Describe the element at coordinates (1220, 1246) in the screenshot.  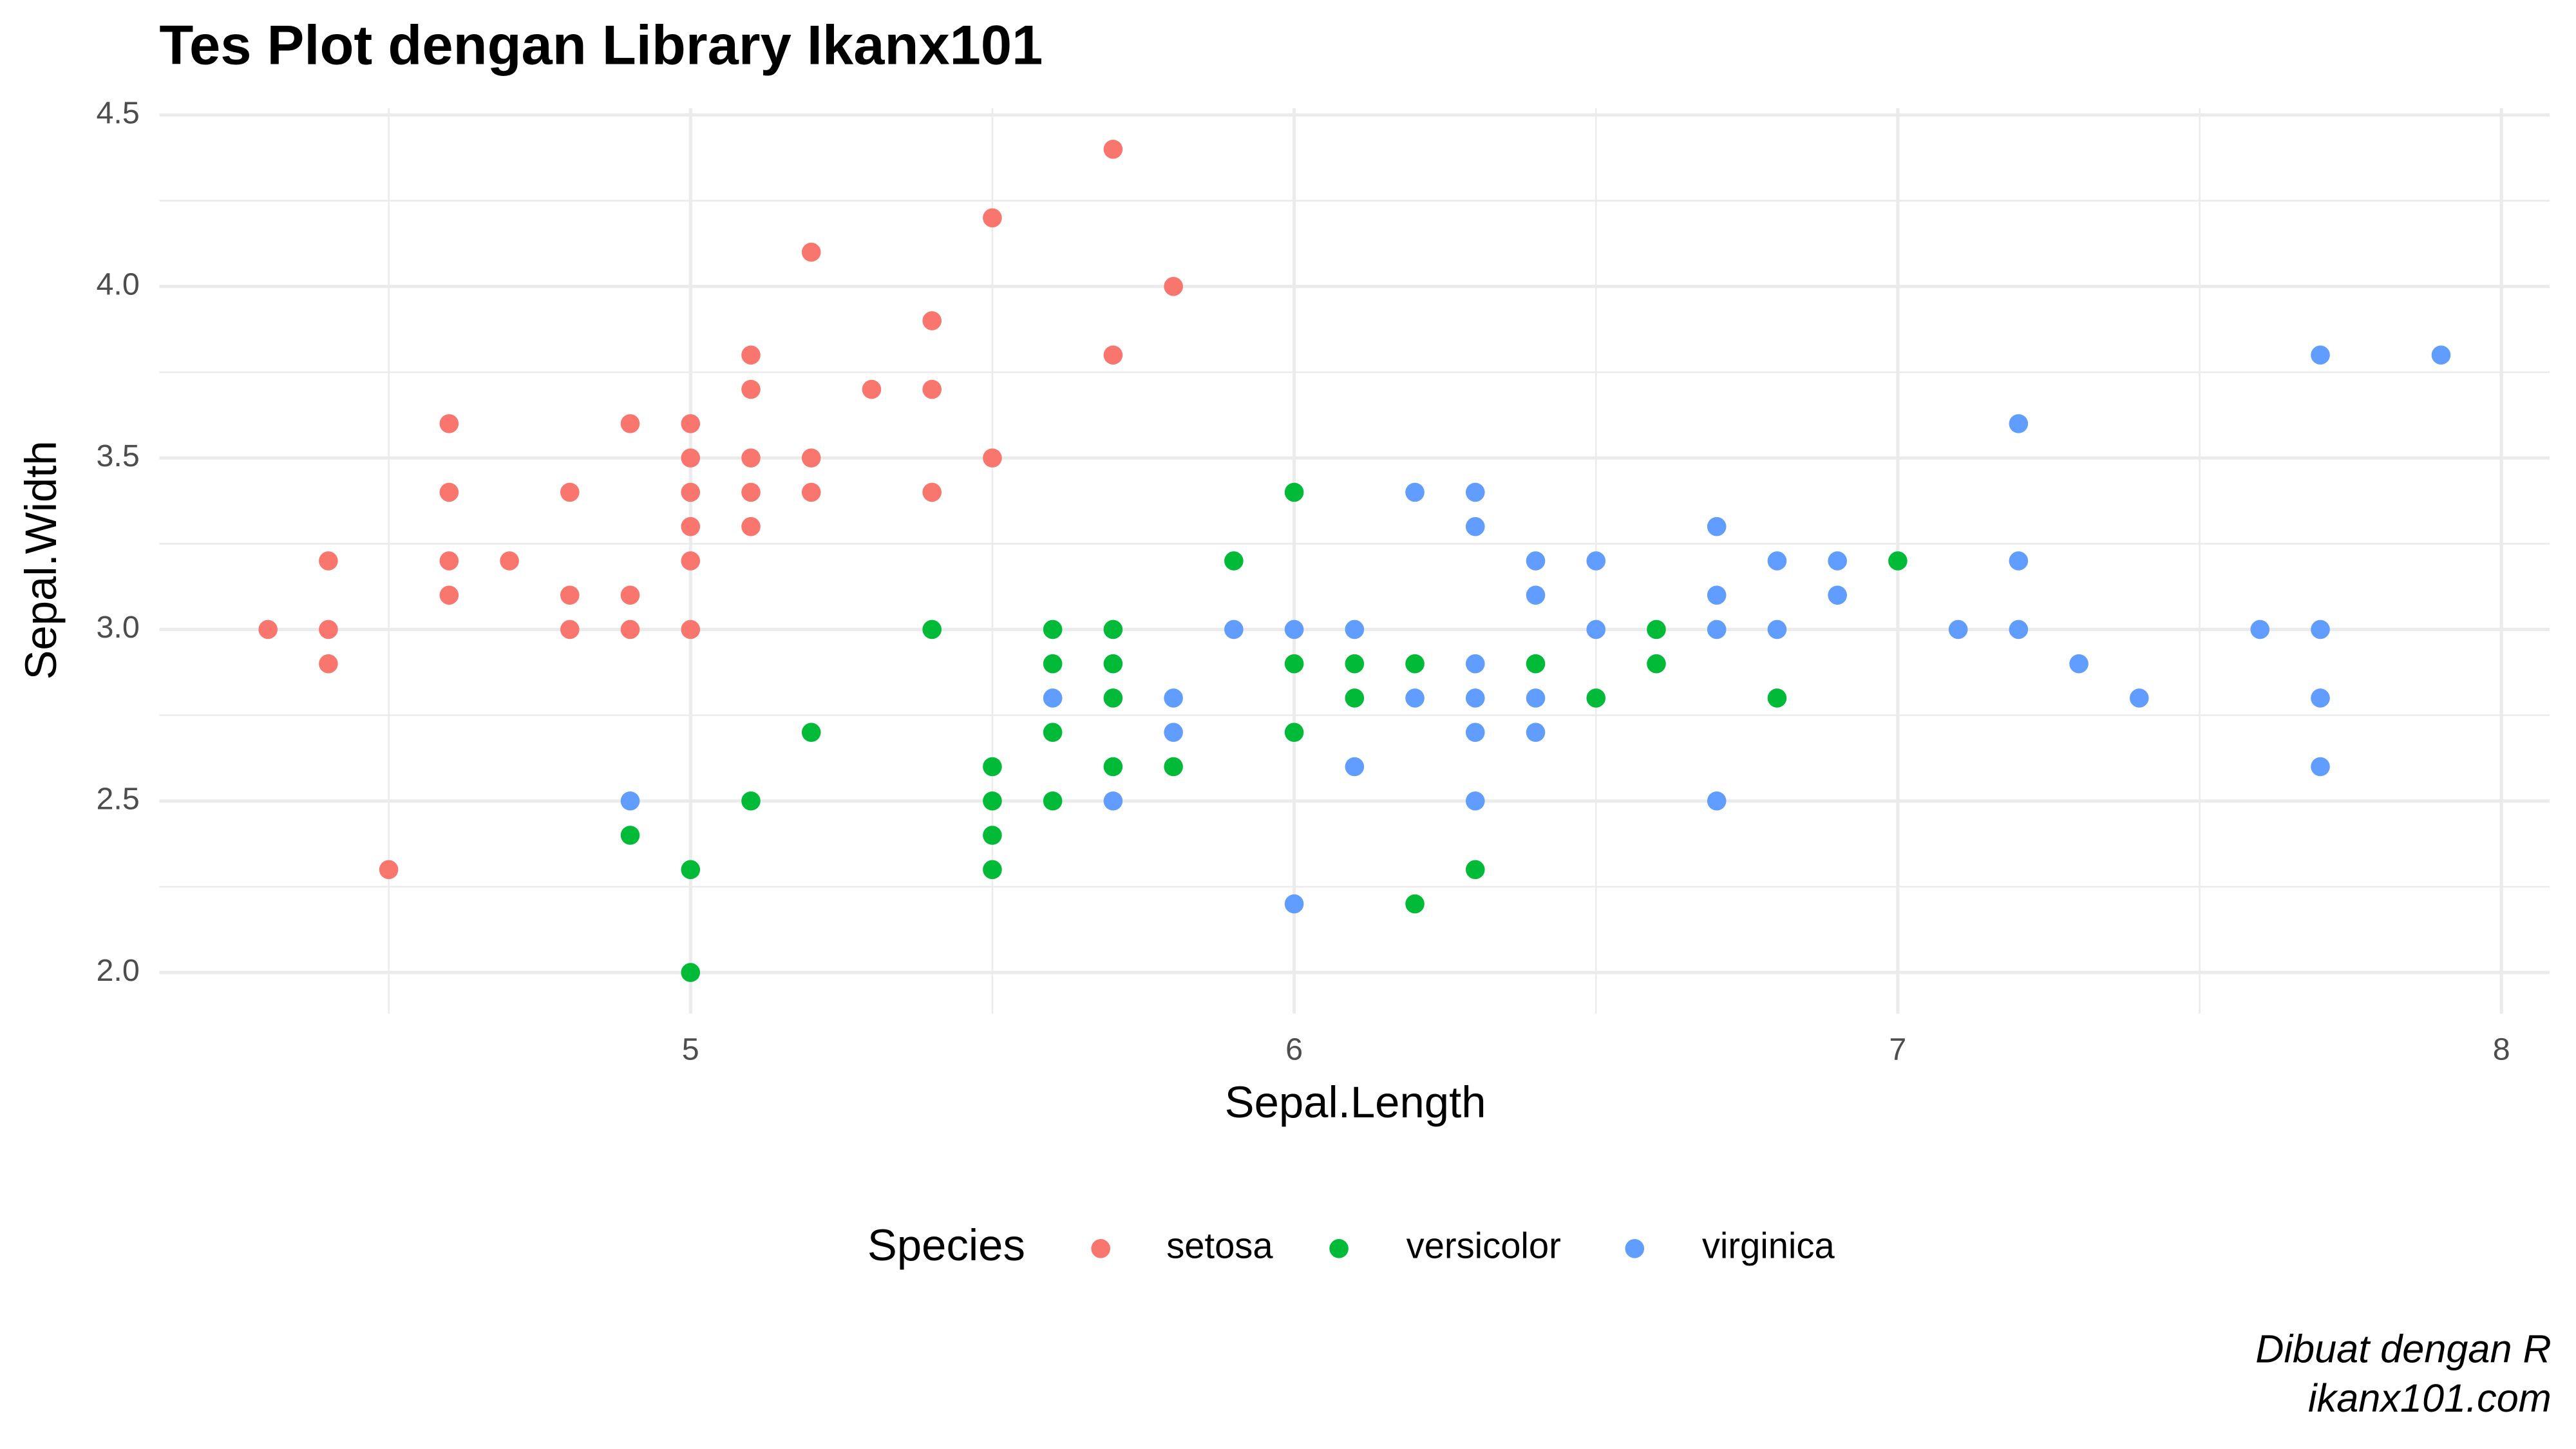
I see `legend-label: setosa` at that location.